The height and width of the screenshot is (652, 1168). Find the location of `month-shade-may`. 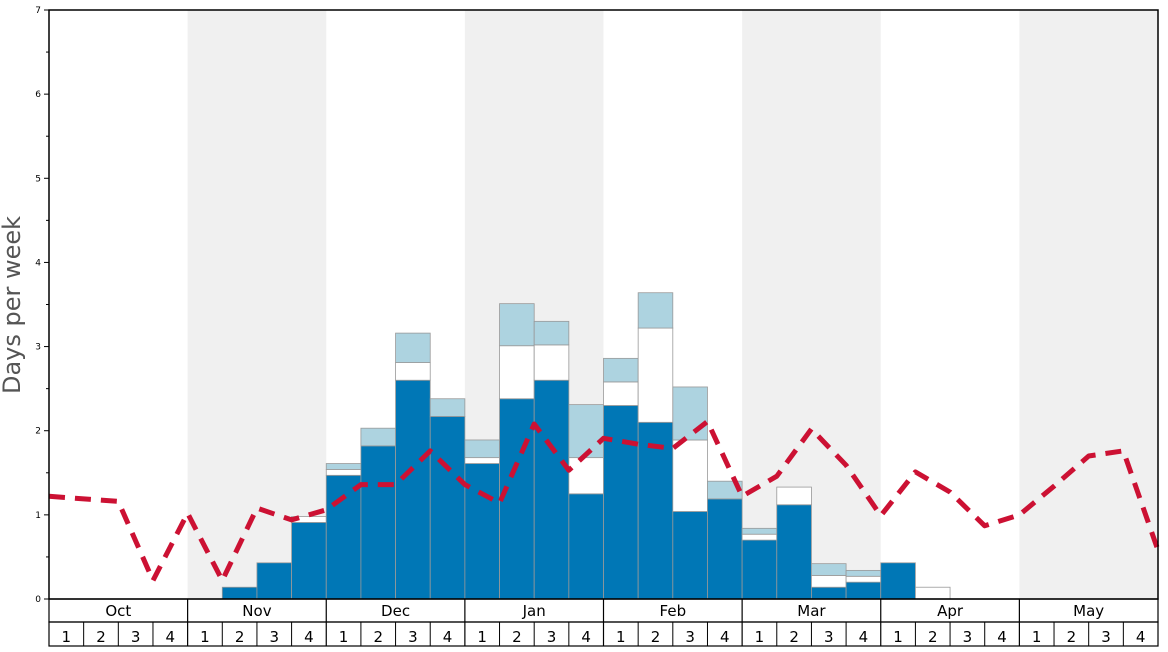

month-shade-may is located at coordinates (1088, 304).